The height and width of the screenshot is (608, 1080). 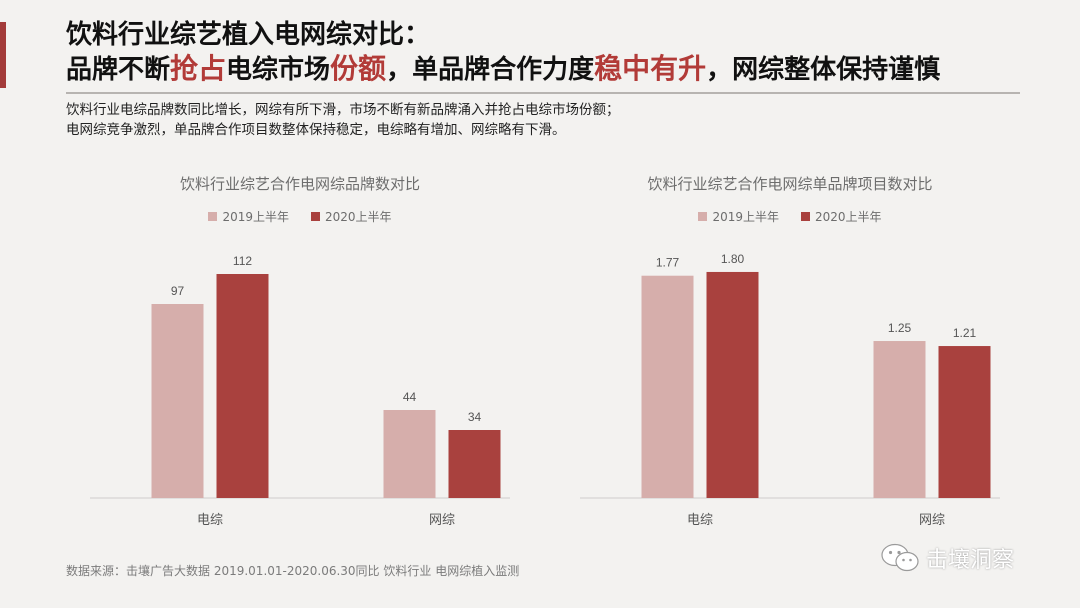 What do you see at coordinates (668, 263) in the screenshot?
I see `data-label: 1.77` at bounding box center [668, 263].